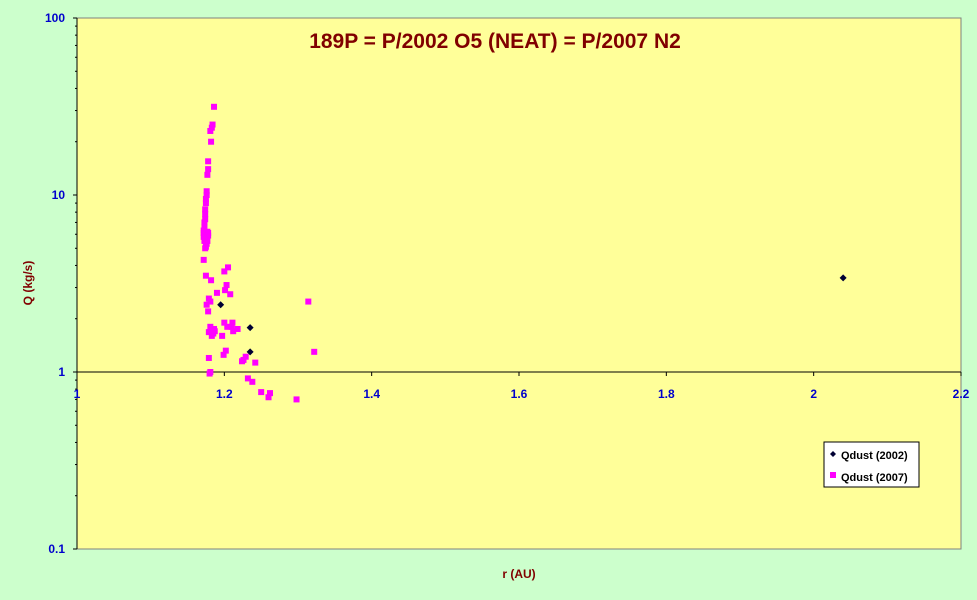 The height and width of the screenshot is (600, 977). Describe the element at coordinates (224, 394) in the screenshot. I see `x-tick-label: 1.2` at that location.